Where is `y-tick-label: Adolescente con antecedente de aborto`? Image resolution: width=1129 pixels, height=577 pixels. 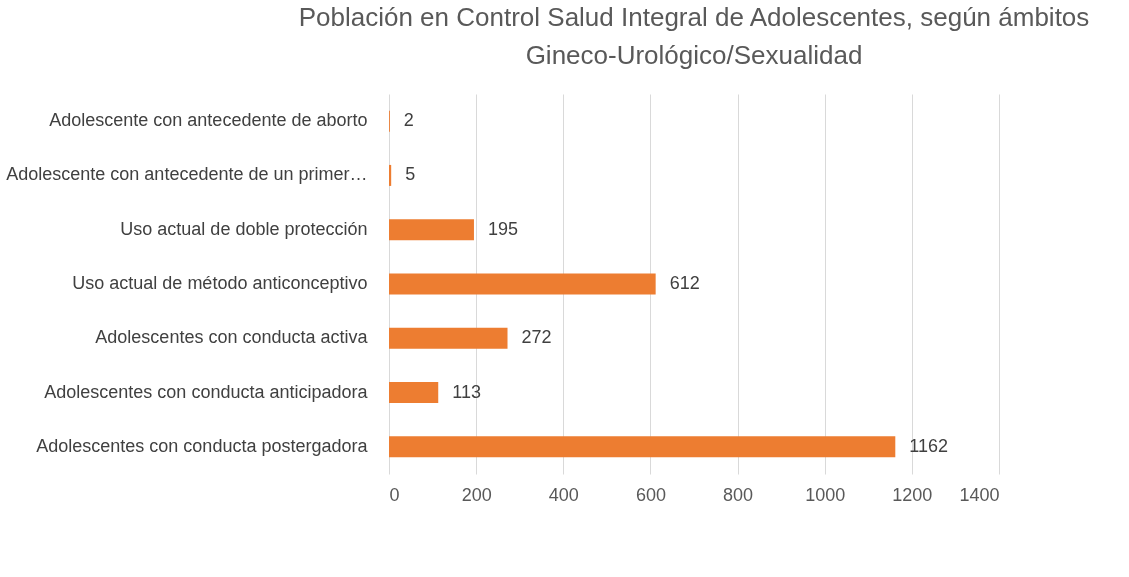 y-tick-label: Adolescente con antecedente de aborto is located at coordinates (208, 120).